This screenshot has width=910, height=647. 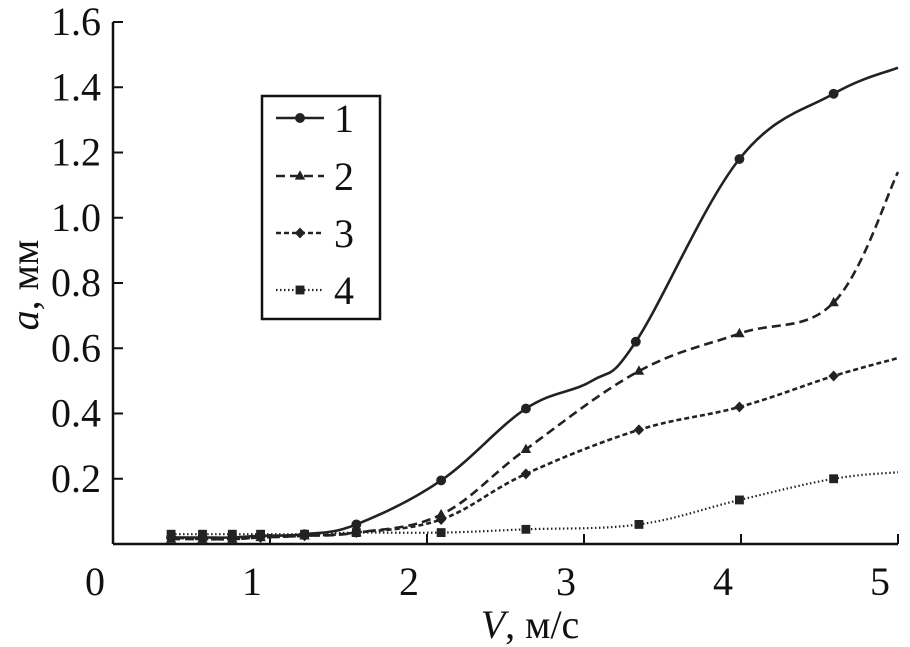 I want to click on x-axis-variable: V, so click(x=495, y=624).